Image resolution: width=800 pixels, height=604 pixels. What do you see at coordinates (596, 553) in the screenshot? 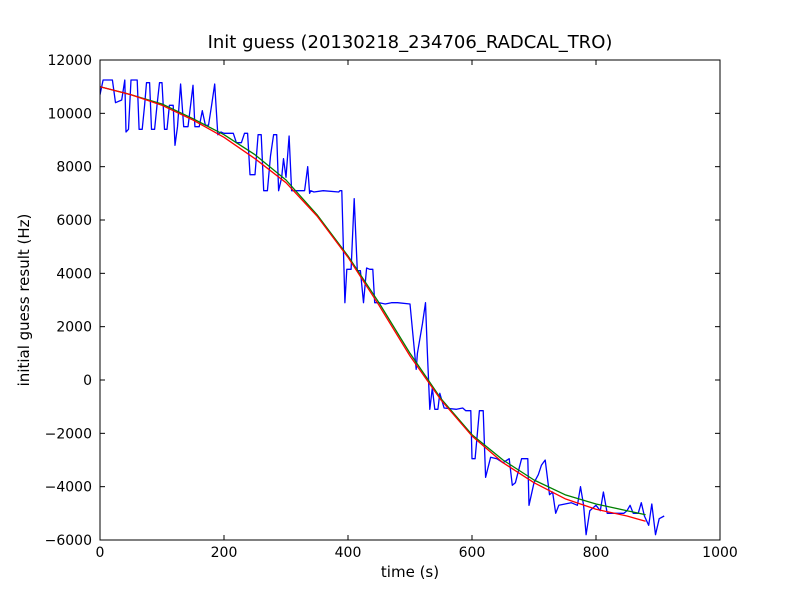
I see `x-tick-label: 800` at bounding box center [596, 553].